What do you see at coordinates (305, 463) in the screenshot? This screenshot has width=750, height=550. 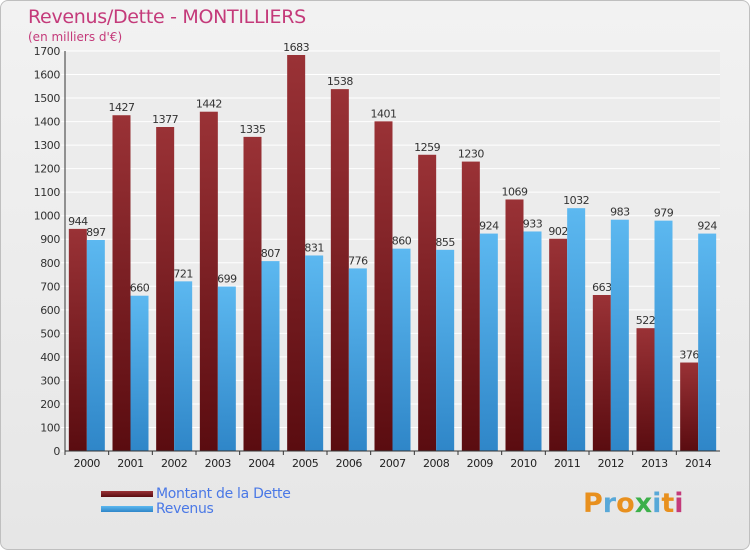 I see `x-tick-label: 2005` at bounding box center [305, 463].